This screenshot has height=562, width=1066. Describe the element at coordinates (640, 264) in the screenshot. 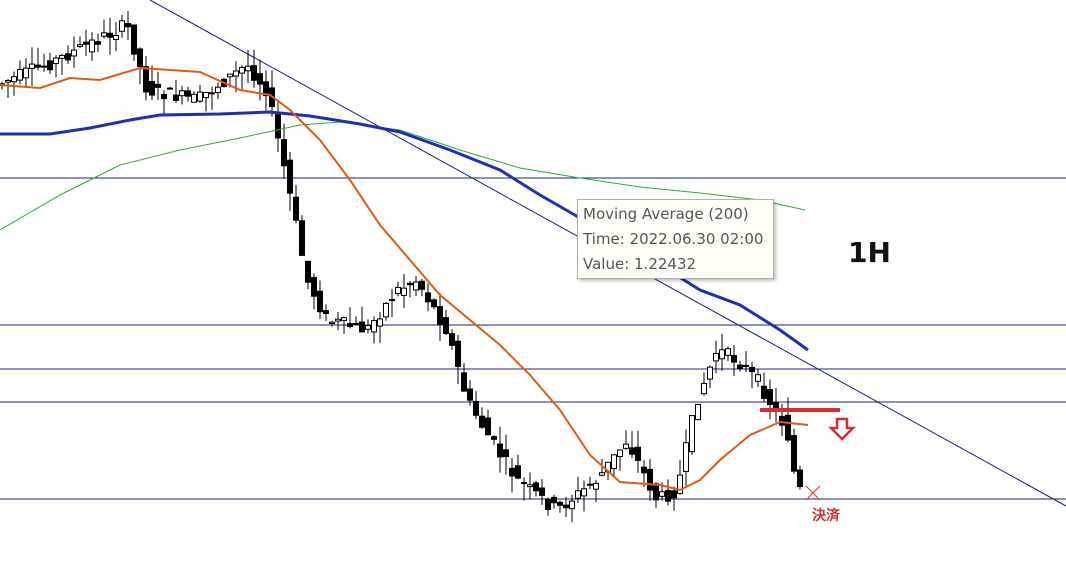

I see `tooltip-value: Value: 1.22432` at that location.